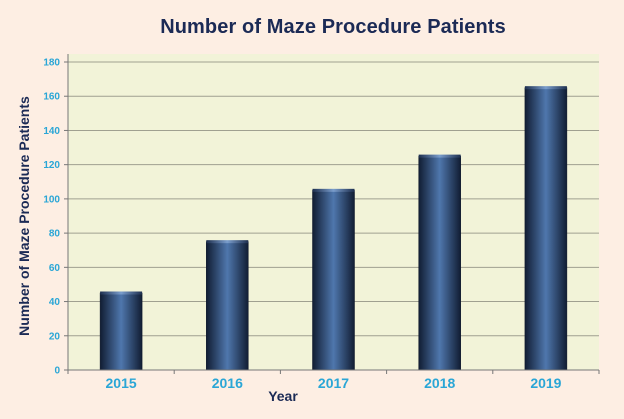 This screenshot has width=624, height=419. I want to click on bar-2018, so click(439, 262).